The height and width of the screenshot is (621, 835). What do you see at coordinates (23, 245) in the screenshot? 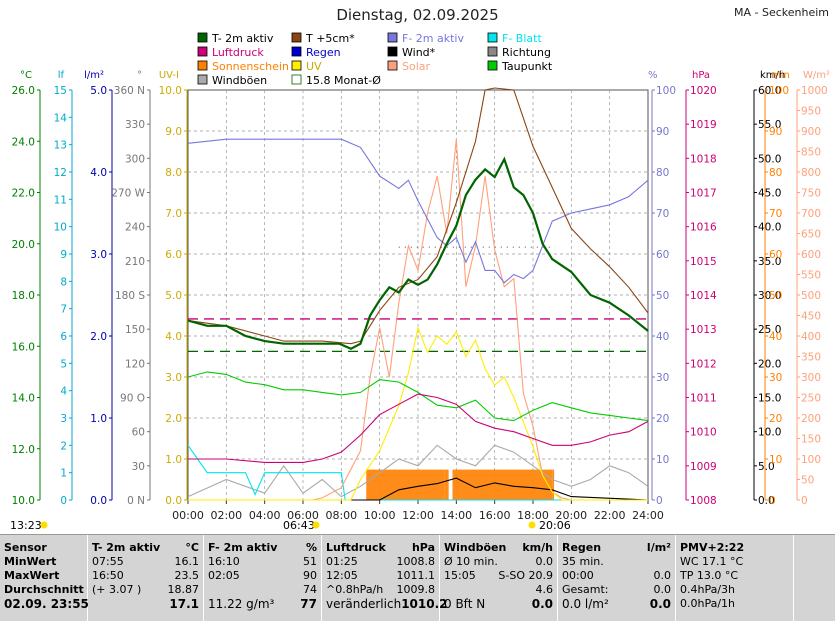
I see `axis-tick-label-temp: 20.0` at bounding box center [23, 245].